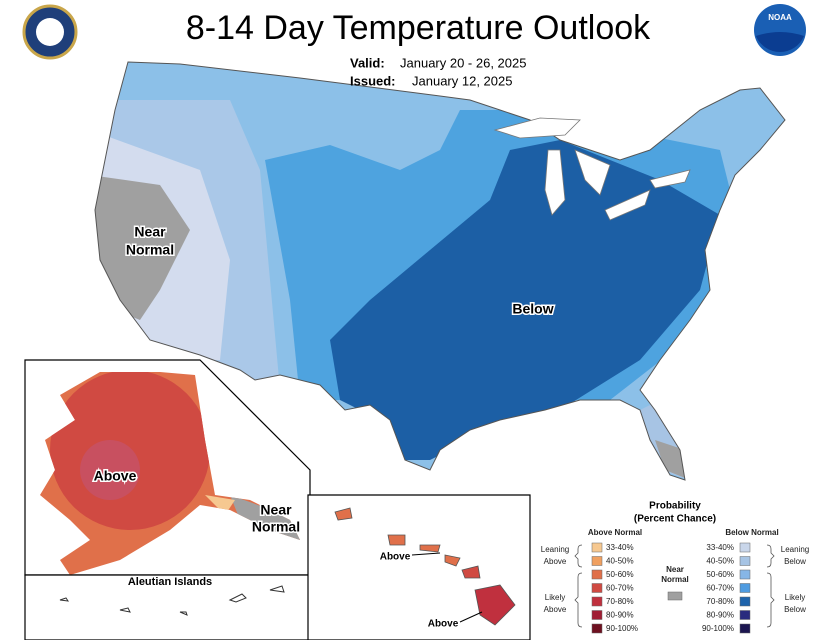 The width and height of the screenshot is (832, 640). What do you see at coordinates (780, 17) in the screenshot?
I see `noaa-logo-text: NOAA` at bounding box center [780, 17].